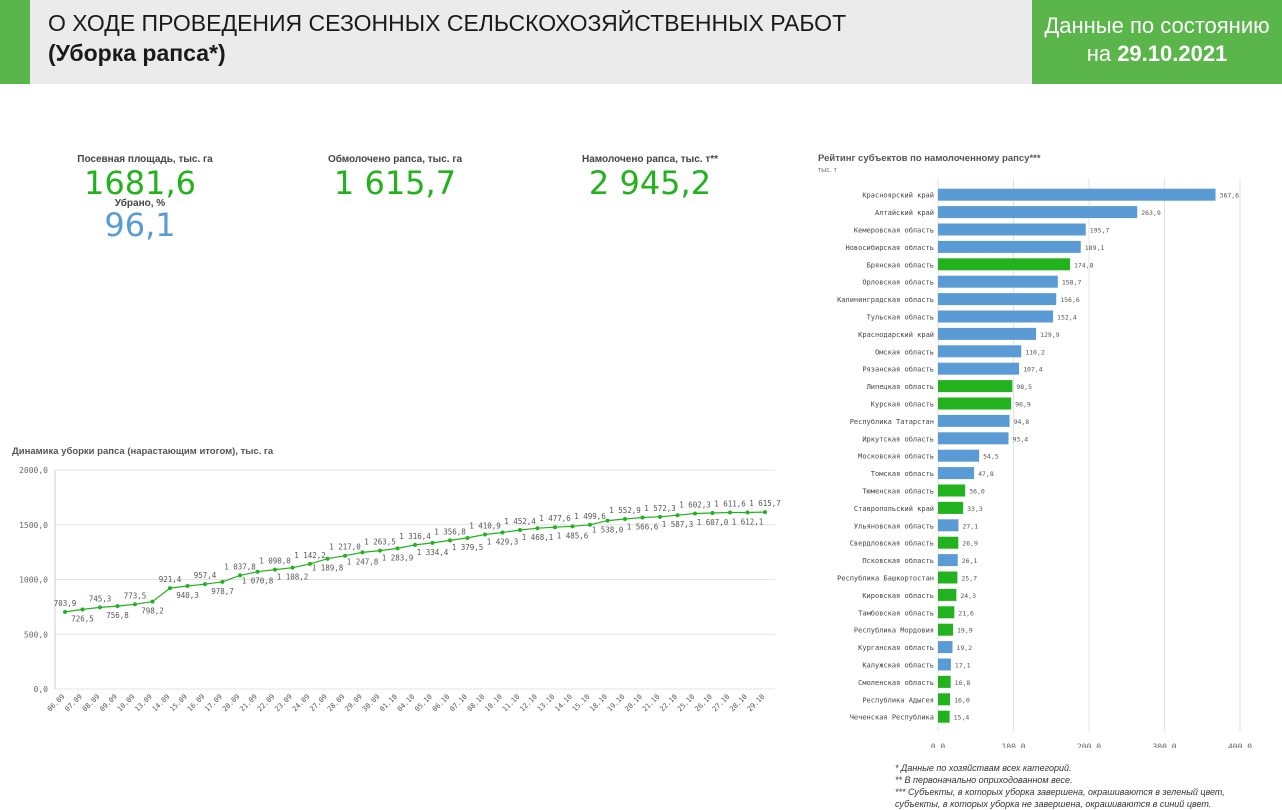 This screenshot has height=810, width=1282. Describe the element at coordinates (1072, 283) in the screenshot. I see `bar-data-label: 158,7` at that location.